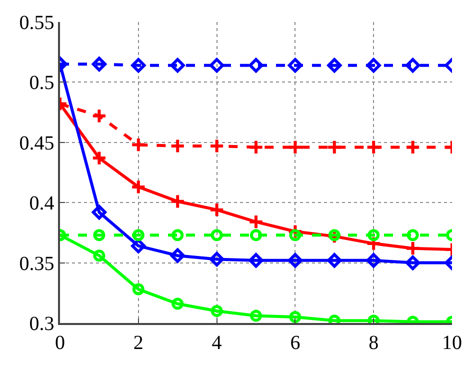  What do you see at coordinates (217, 343) in the screenshot?
I see `x-tick-label: 4` at bounding box center [217, 343].